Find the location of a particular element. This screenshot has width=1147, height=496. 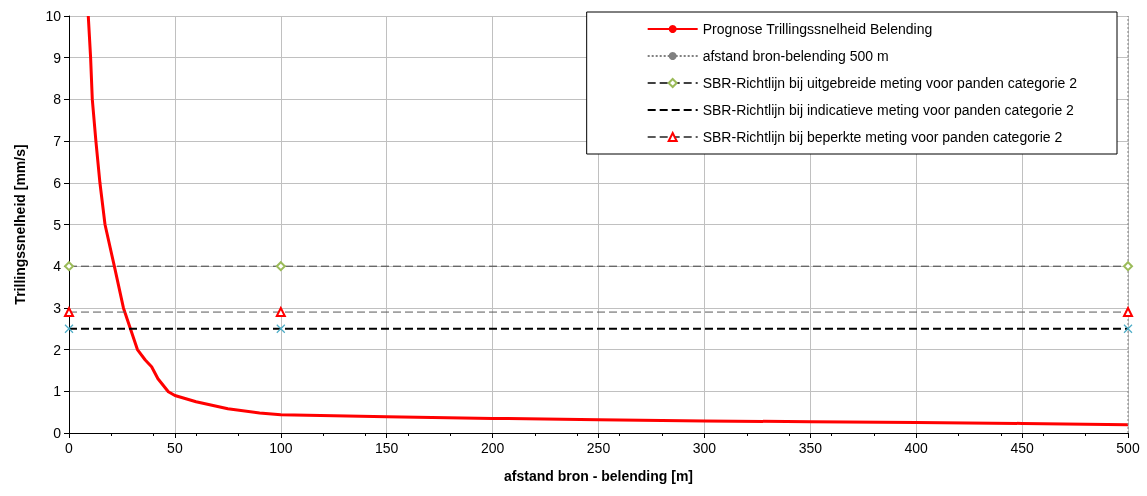

x-tick-label: 300 is located at coordinates (704, 448).